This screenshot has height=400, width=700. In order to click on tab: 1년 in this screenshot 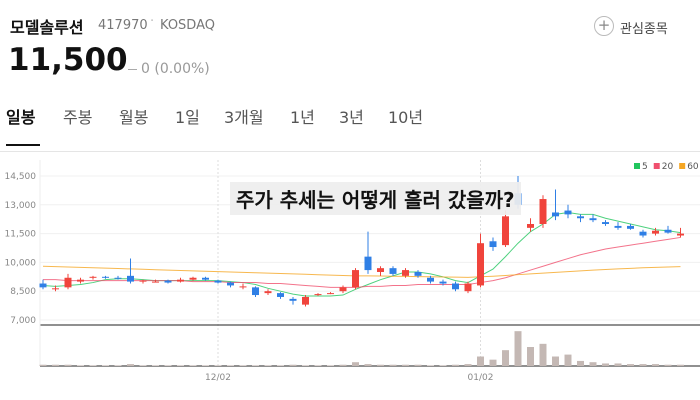, I will do `click(302, 117)`.